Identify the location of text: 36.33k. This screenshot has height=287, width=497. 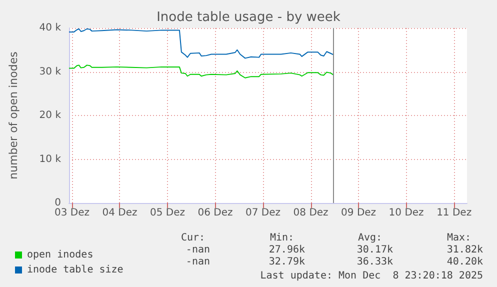
(374, 262).